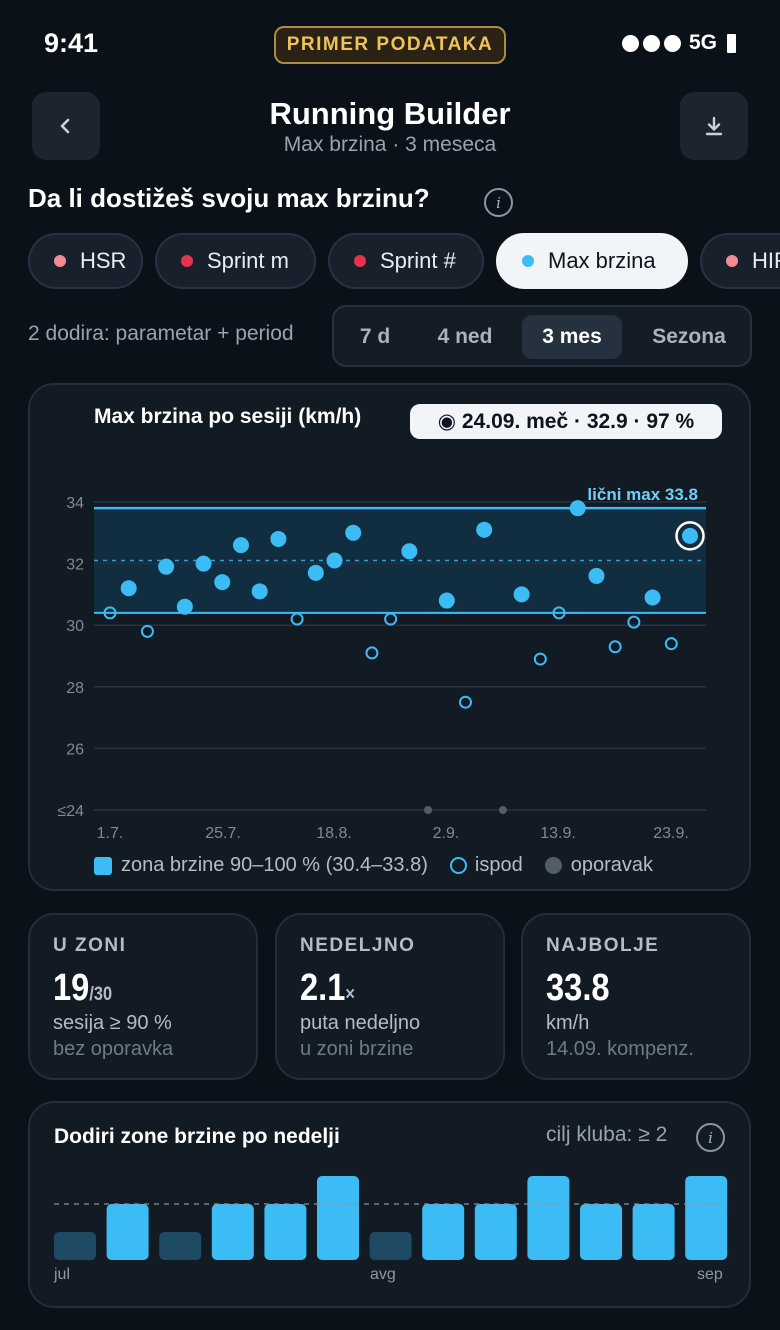  Describe the element at coordinates (446, 833) in the screenshot. I see `x-tick-label: 2.9.` at that location.